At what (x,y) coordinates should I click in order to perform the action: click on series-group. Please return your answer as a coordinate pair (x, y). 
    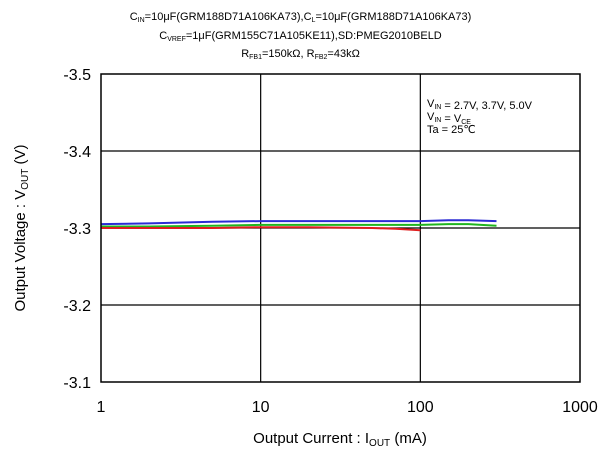
    Looking at the image, I should click on (298, 225).